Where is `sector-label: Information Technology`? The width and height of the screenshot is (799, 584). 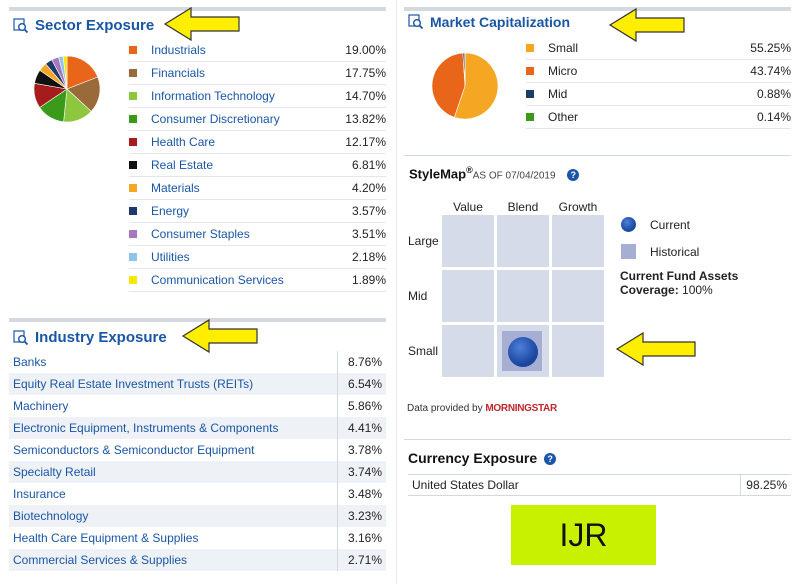 sector-label: Information Technology is located at coordinates (213, 96).